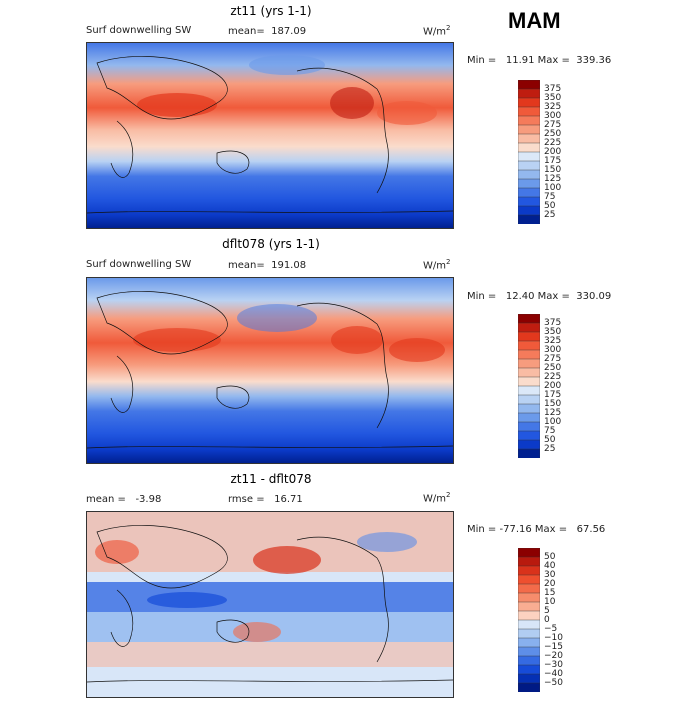 Image resolution: width=700 pixels, height=702 pixels. I want to click on panel-3-units: W/m2, so click(436, 497).